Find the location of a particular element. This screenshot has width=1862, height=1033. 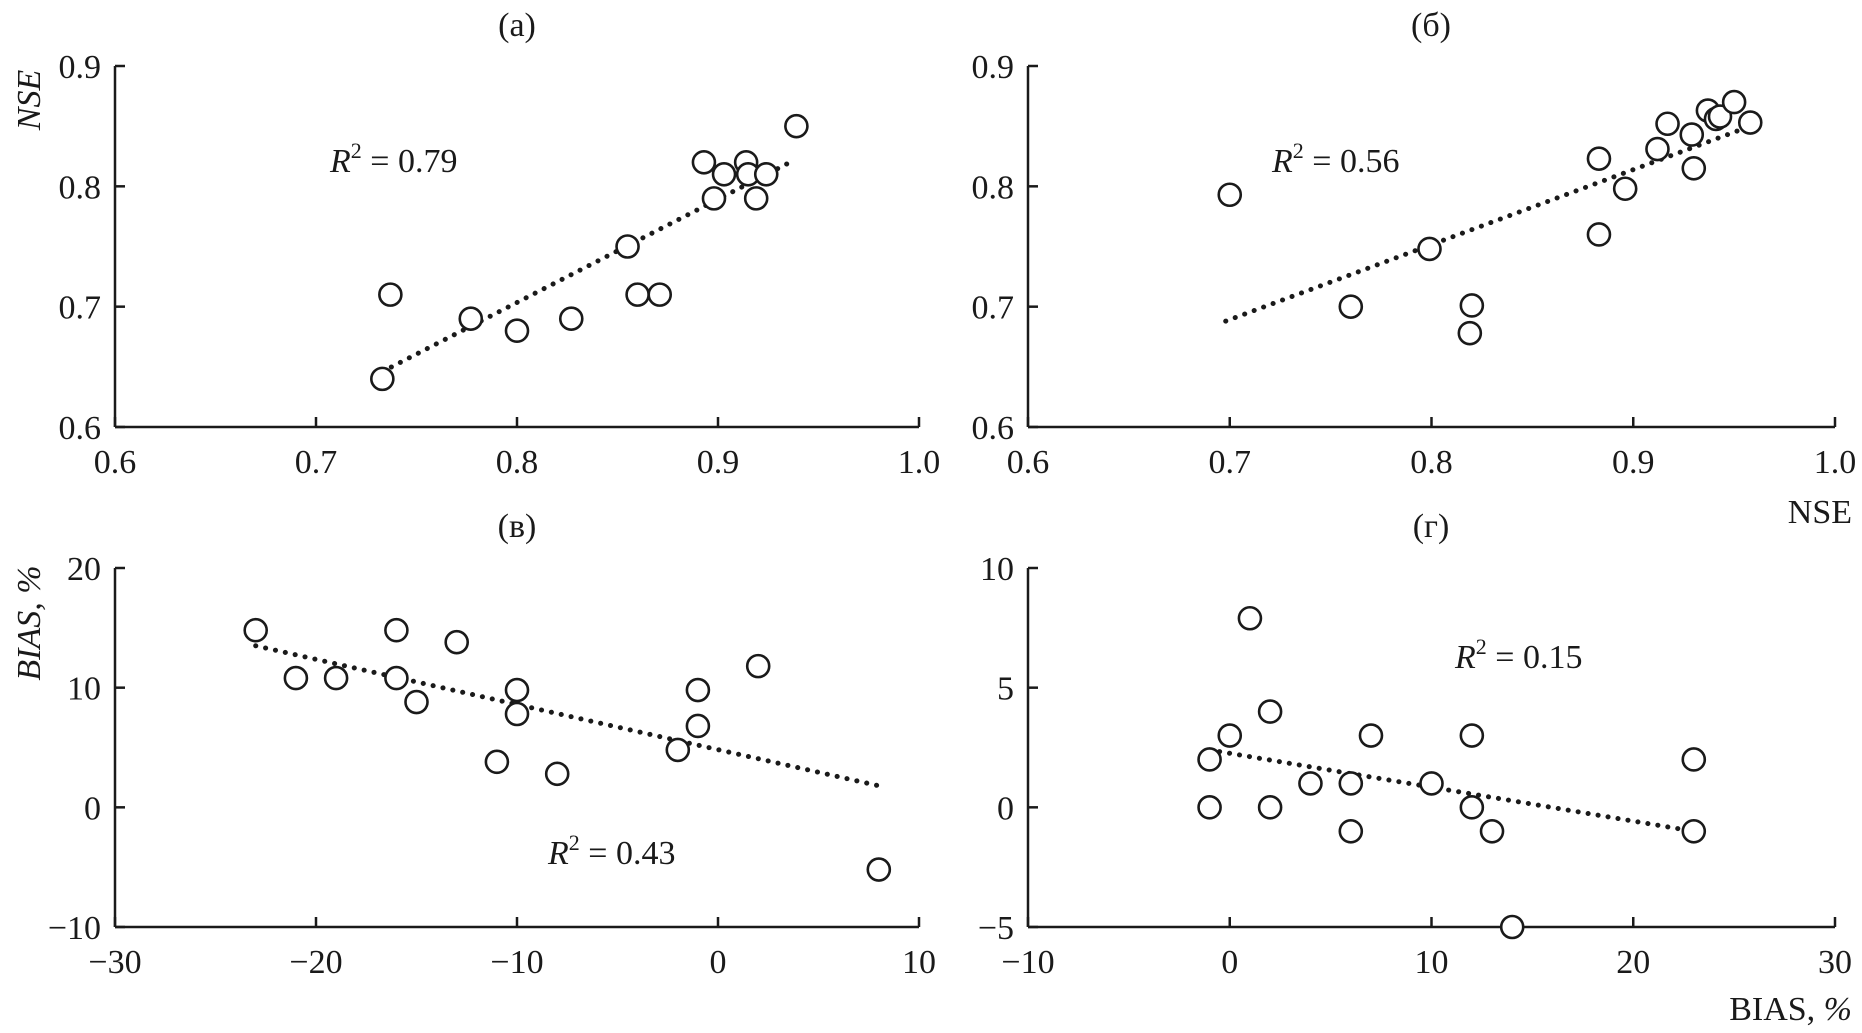

panel-2-x-tick-label: 0.7 is located at coordinates (1230, 462).